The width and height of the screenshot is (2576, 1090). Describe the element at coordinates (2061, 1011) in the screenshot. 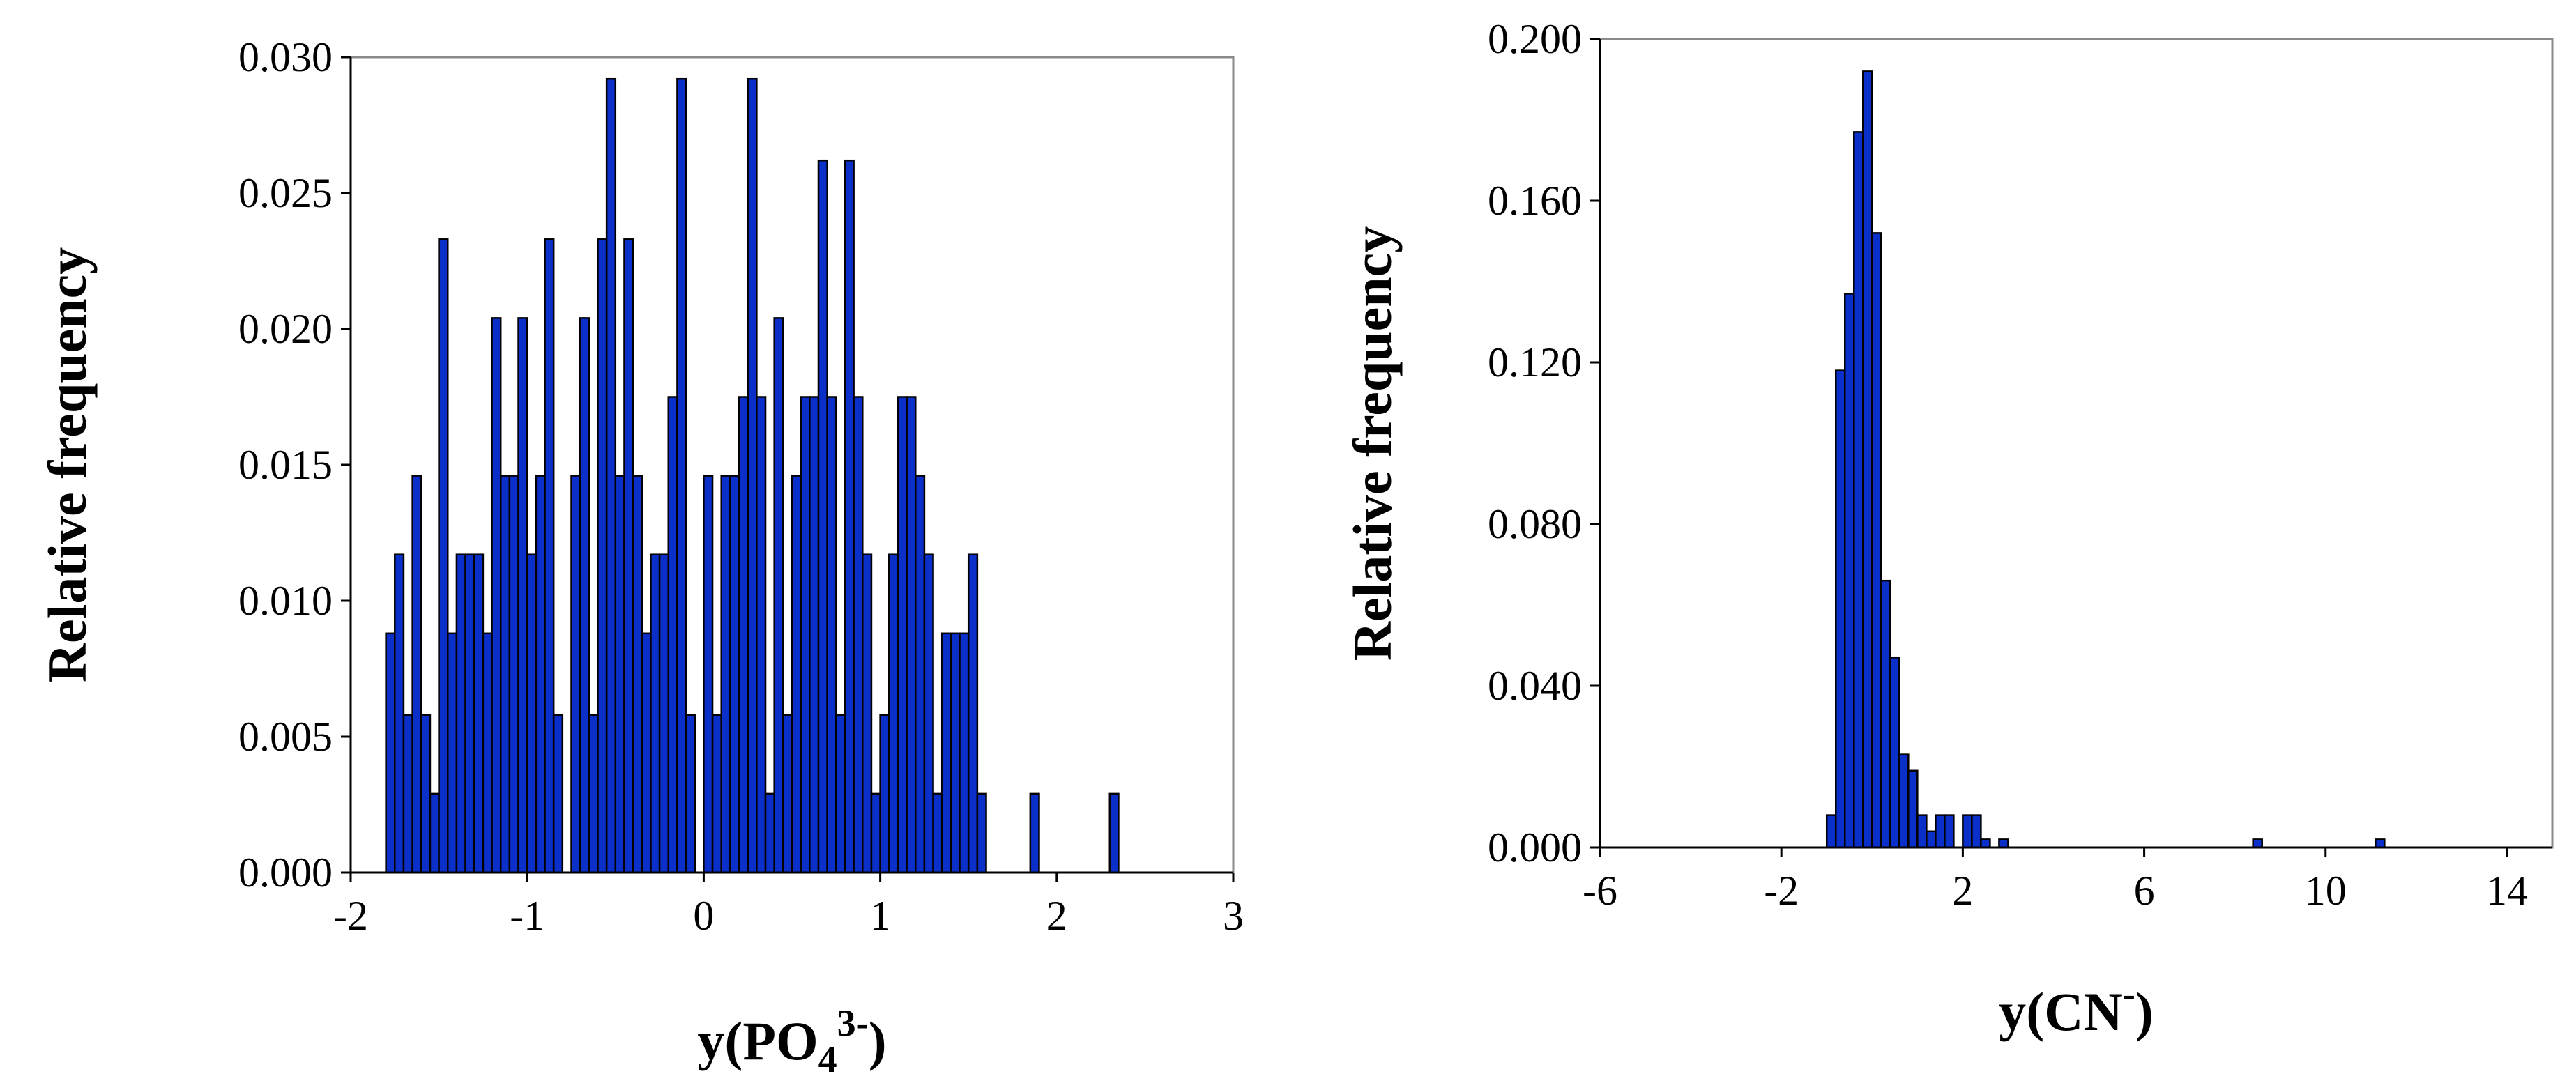

I see `x-axis-title-main: y(CN` at that location.